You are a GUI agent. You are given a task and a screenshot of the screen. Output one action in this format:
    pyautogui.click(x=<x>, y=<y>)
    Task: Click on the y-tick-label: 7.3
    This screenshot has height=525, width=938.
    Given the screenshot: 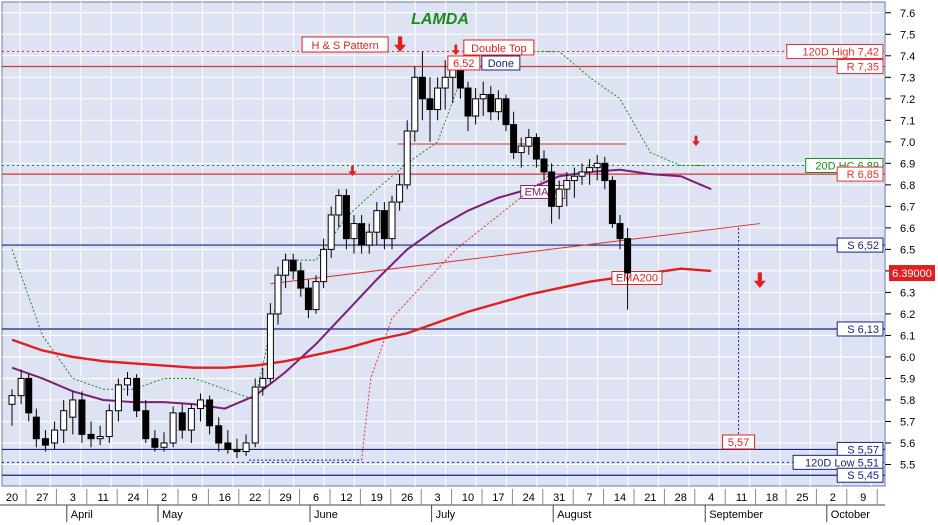 What is the action you would take?
    pyautogui.click(x=907, y=78)
    